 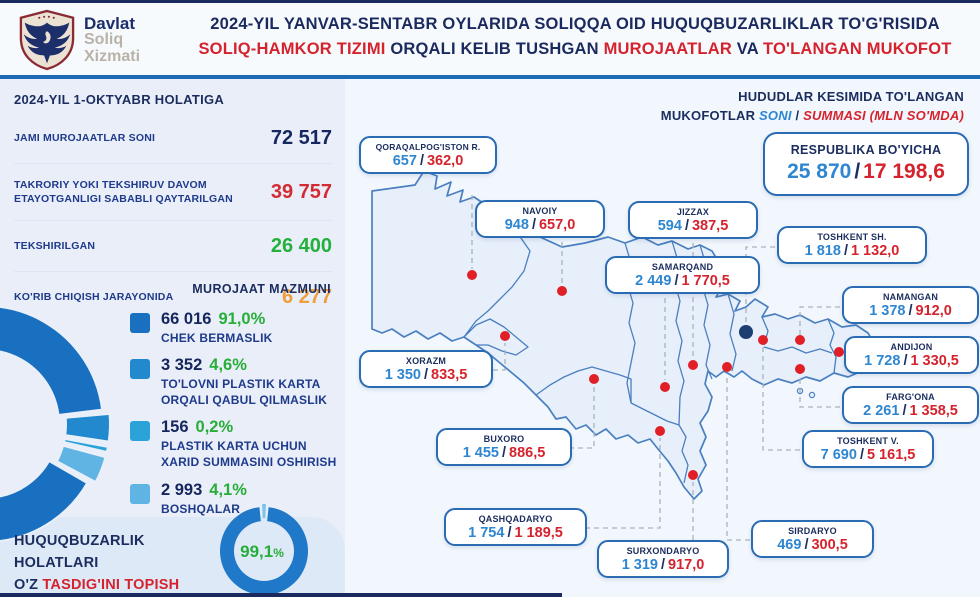 I want to click on region-amount: 1 132,0, so click(x=875, y=251).